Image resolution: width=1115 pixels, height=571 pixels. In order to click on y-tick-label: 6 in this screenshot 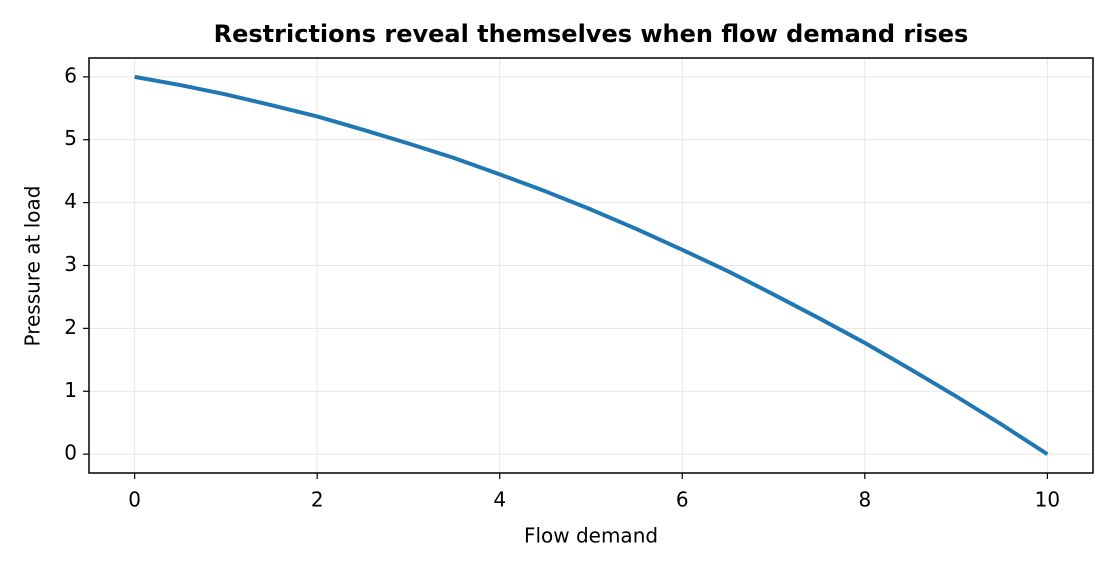, I will do `click(70, 75)`.